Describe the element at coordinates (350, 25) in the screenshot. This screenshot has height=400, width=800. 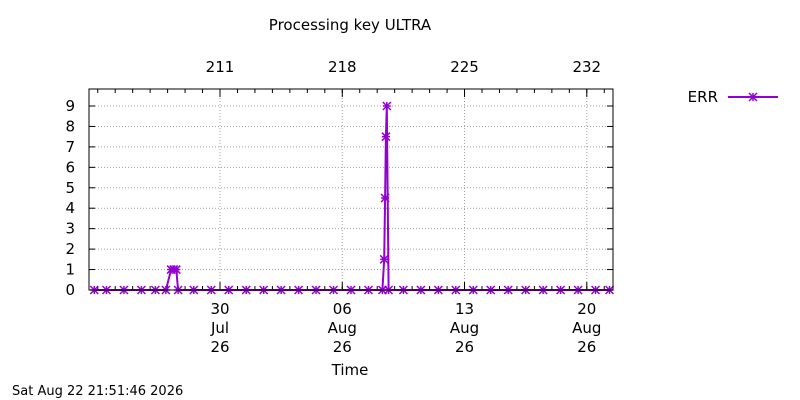
I see `chart-title: Processing key ULTRA` at that location.